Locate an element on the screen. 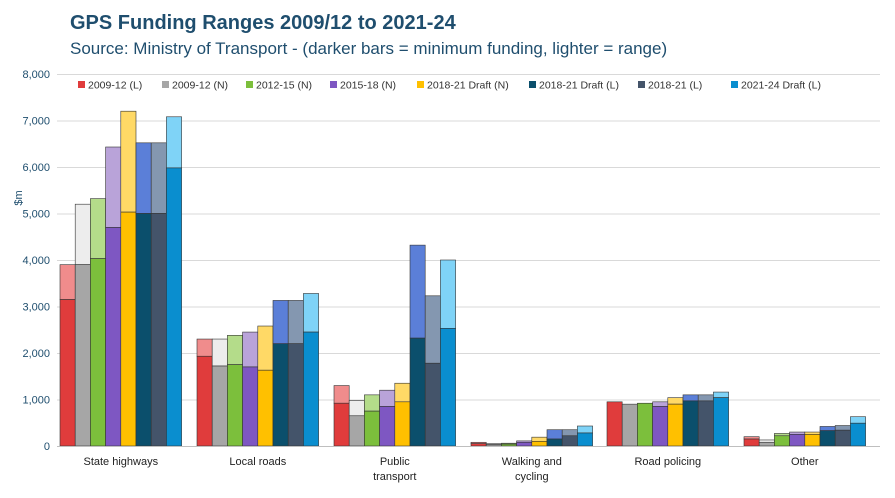  y-tick-label: 0 is located at coordinates (47, 447).